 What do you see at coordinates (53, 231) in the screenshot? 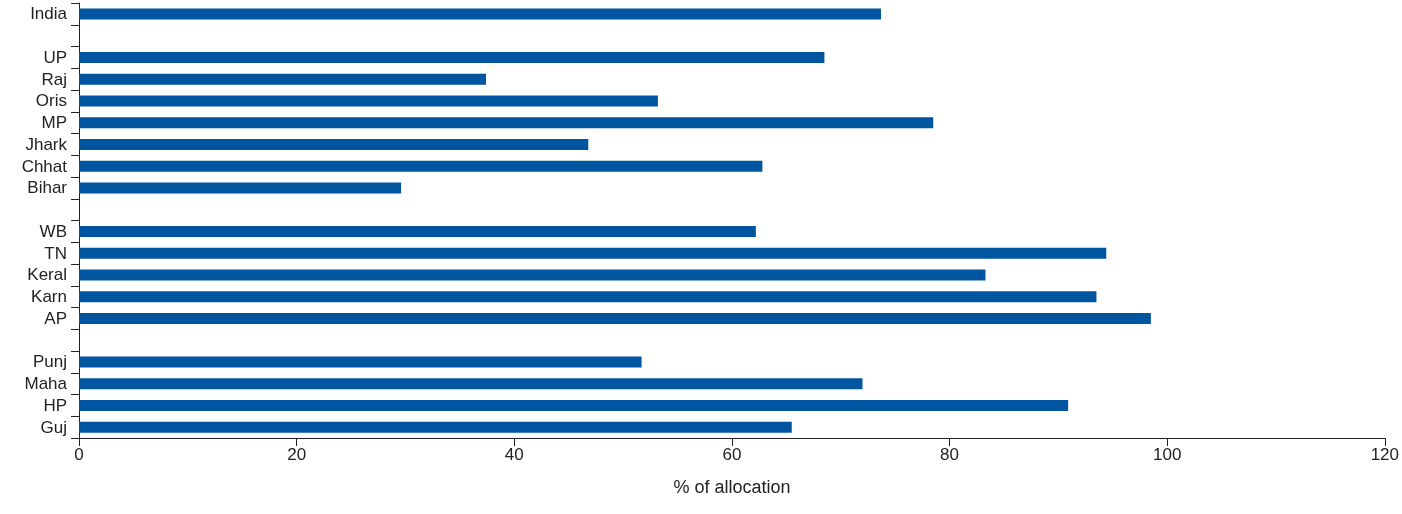
I see `y-tick-label: WB` at bounding box center [53, 231].